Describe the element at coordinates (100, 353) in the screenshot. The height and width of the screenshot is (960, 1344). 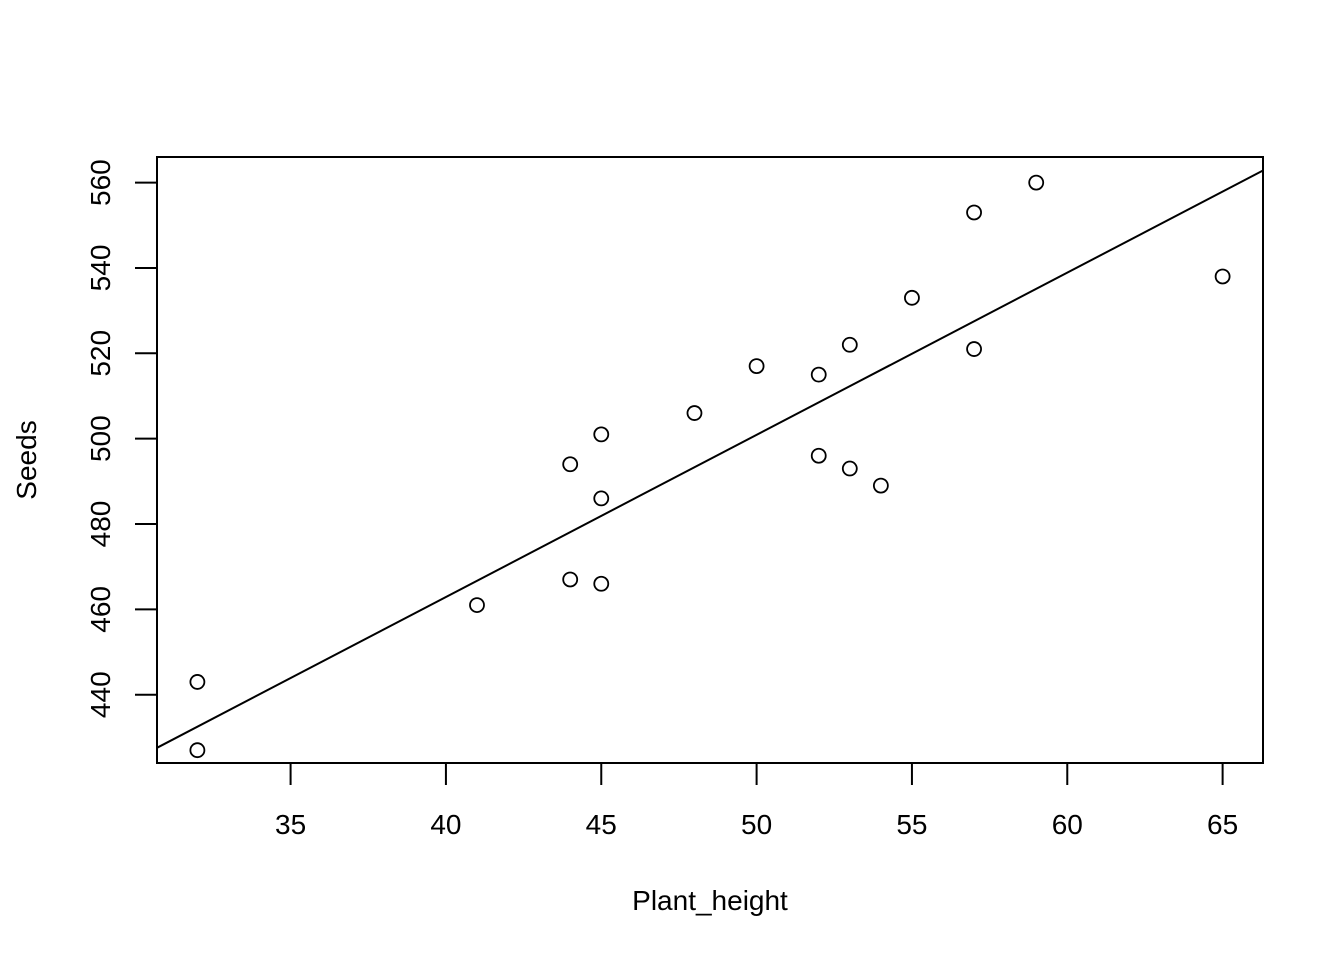
I see `y-tick-label: 520` at that location.